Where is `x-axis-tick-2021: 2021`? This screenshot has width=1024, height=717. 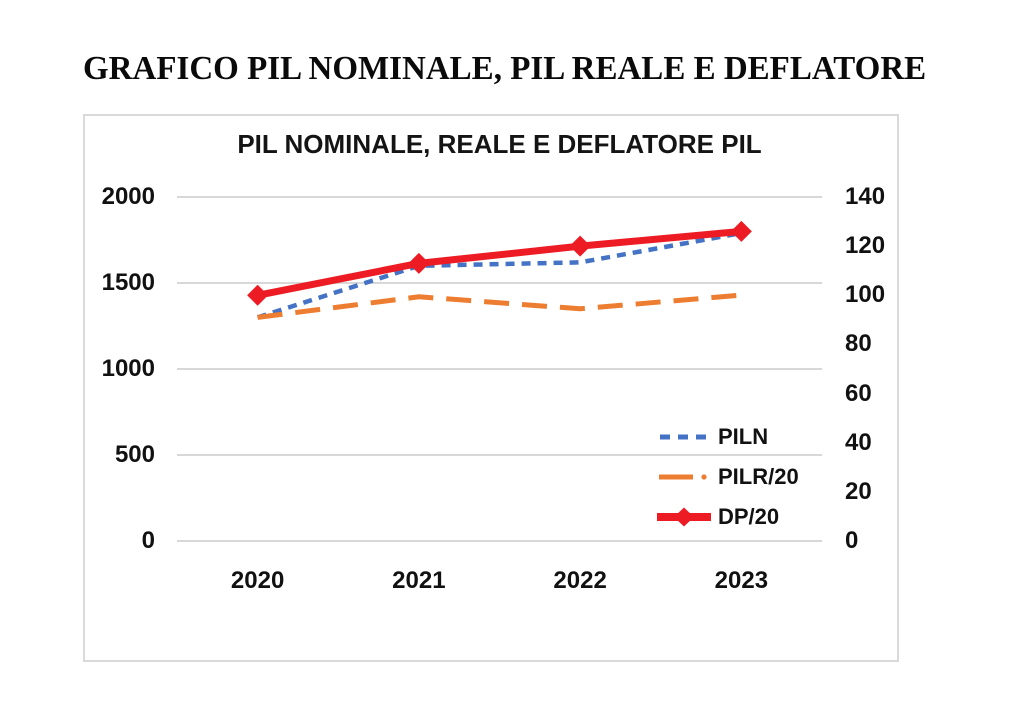 x-axis-tick-2021: 2021 is located at coordinates (419, 580).